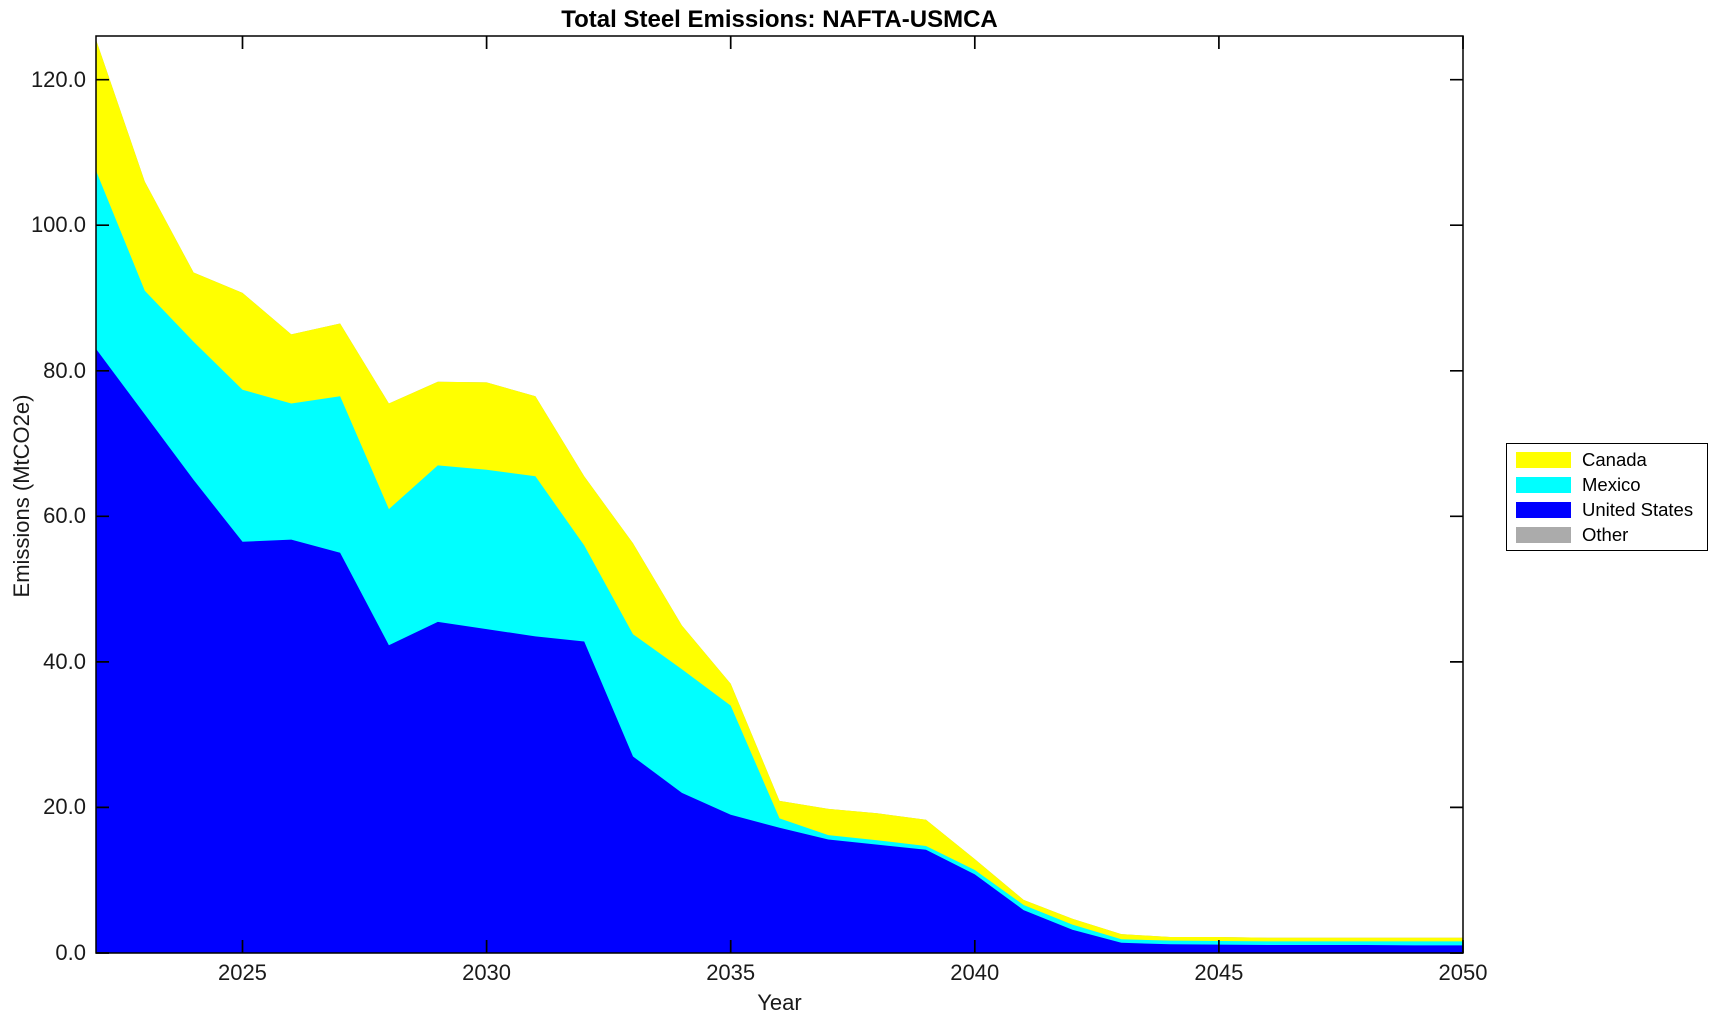 This screenshot has height=1021, width=1715. Describe the element at coordinates (64, 516) in the screenshot. I see `y-tick-label: 60.0` at that location.